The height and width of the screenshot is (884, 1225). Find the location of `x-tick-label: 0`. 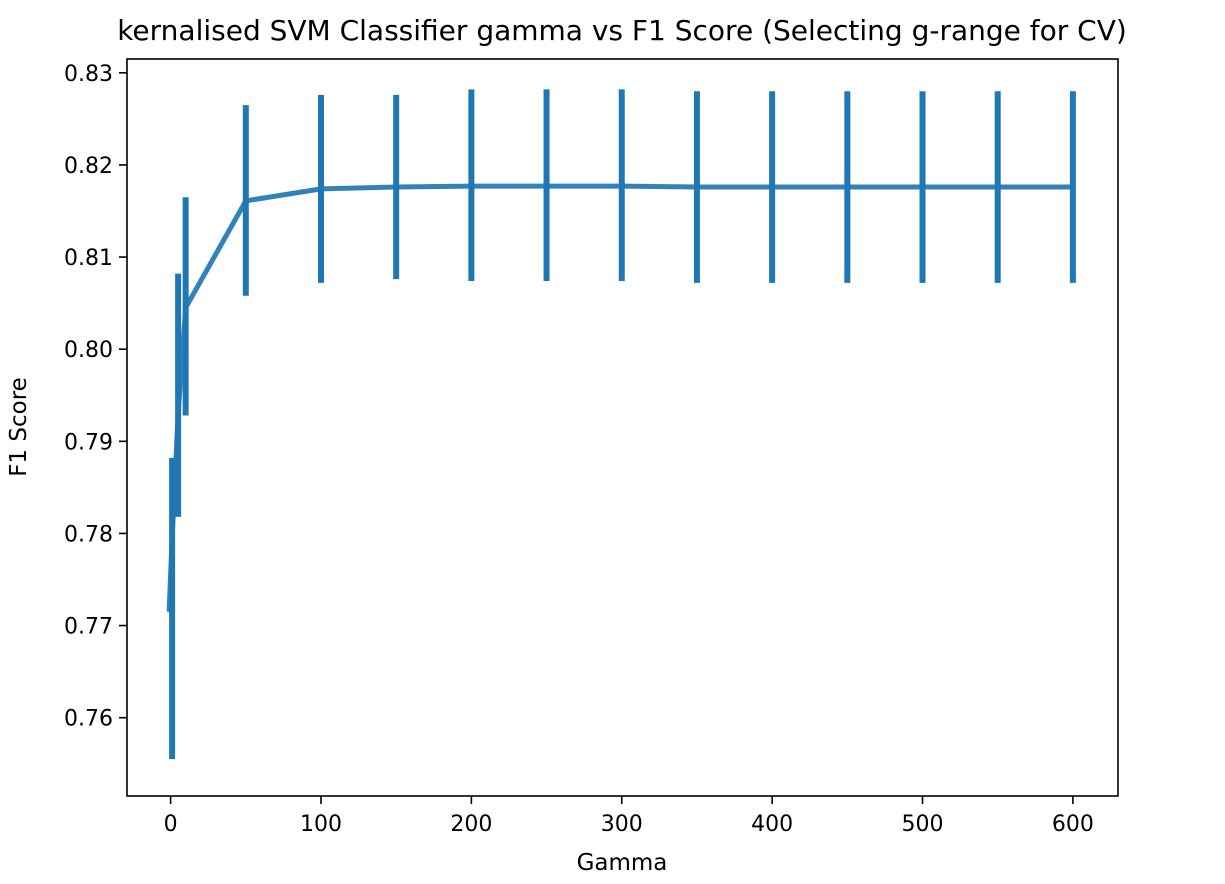

x-tick-label: 0 is located at coordinates (171, 824).